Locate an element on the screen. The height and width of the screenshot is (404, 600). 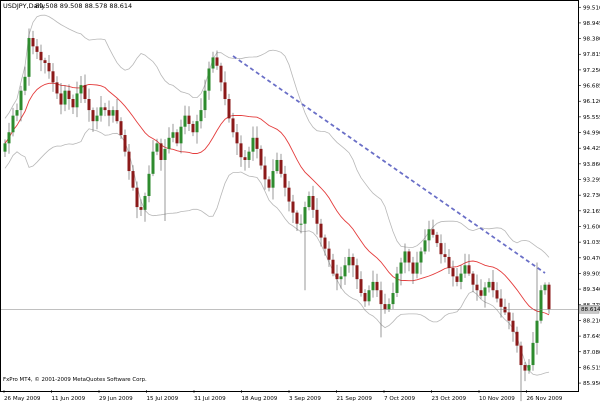
x-tick-label: 11 Jun 2009 is located at coordinates (69, 399).